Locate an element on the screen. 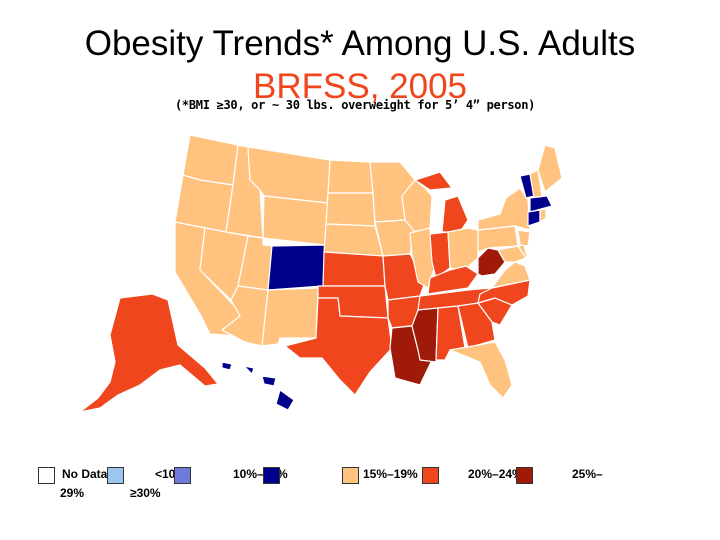  legend-label-20-24: 20%–24% is located at coordinates (495, 474).